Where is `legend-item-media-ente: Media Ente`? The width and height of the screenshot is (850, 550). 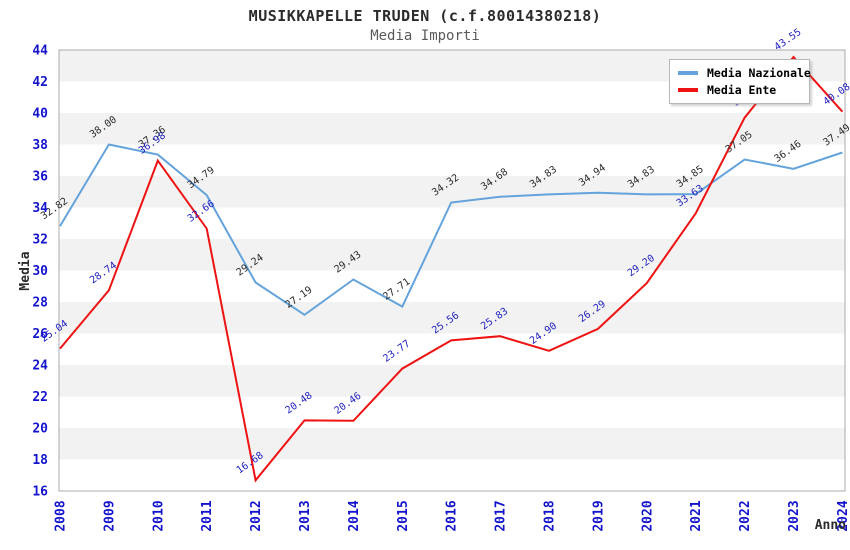 legend-item-media-ente: Media Ente is located at coordinates (739, 90).